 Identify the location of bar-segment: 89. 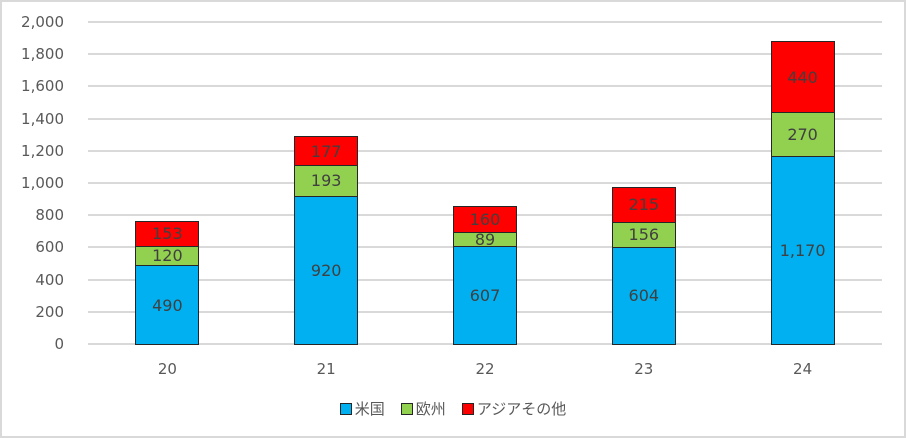
(485, 239).